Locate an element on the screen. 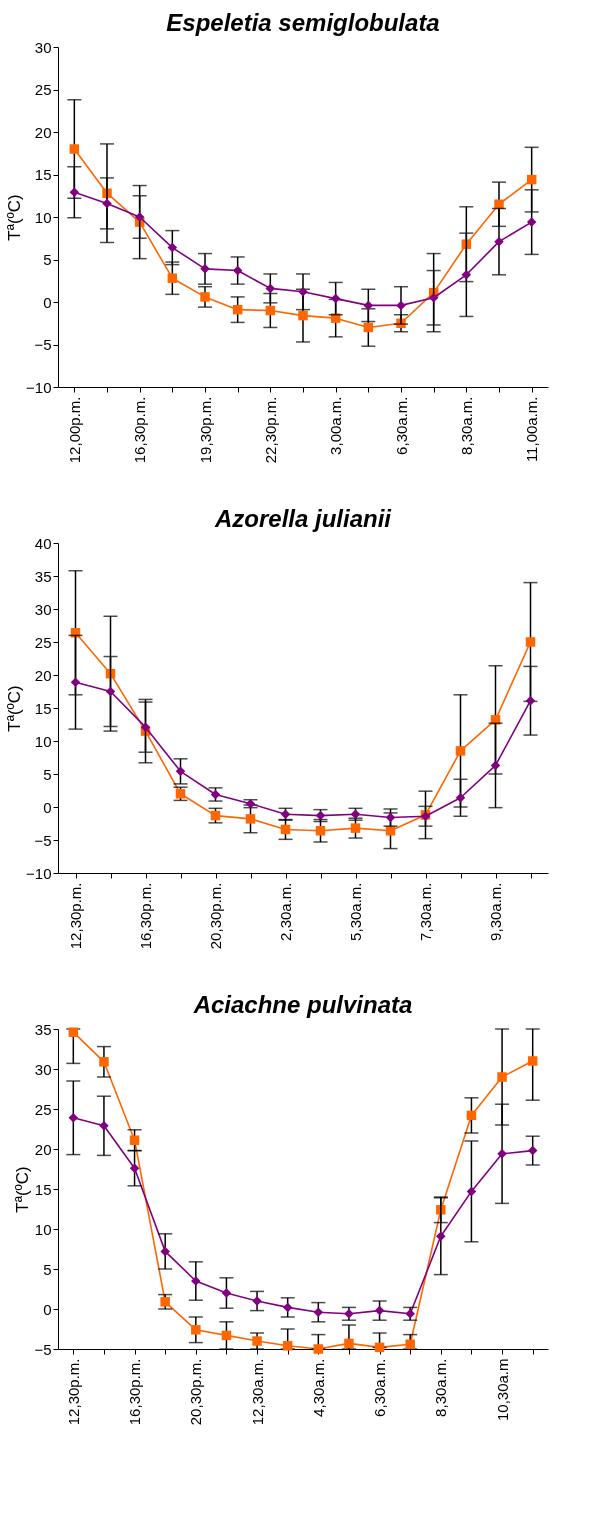  x-tick-label: 4,30a.m. is located at coordinates (318, 1387).